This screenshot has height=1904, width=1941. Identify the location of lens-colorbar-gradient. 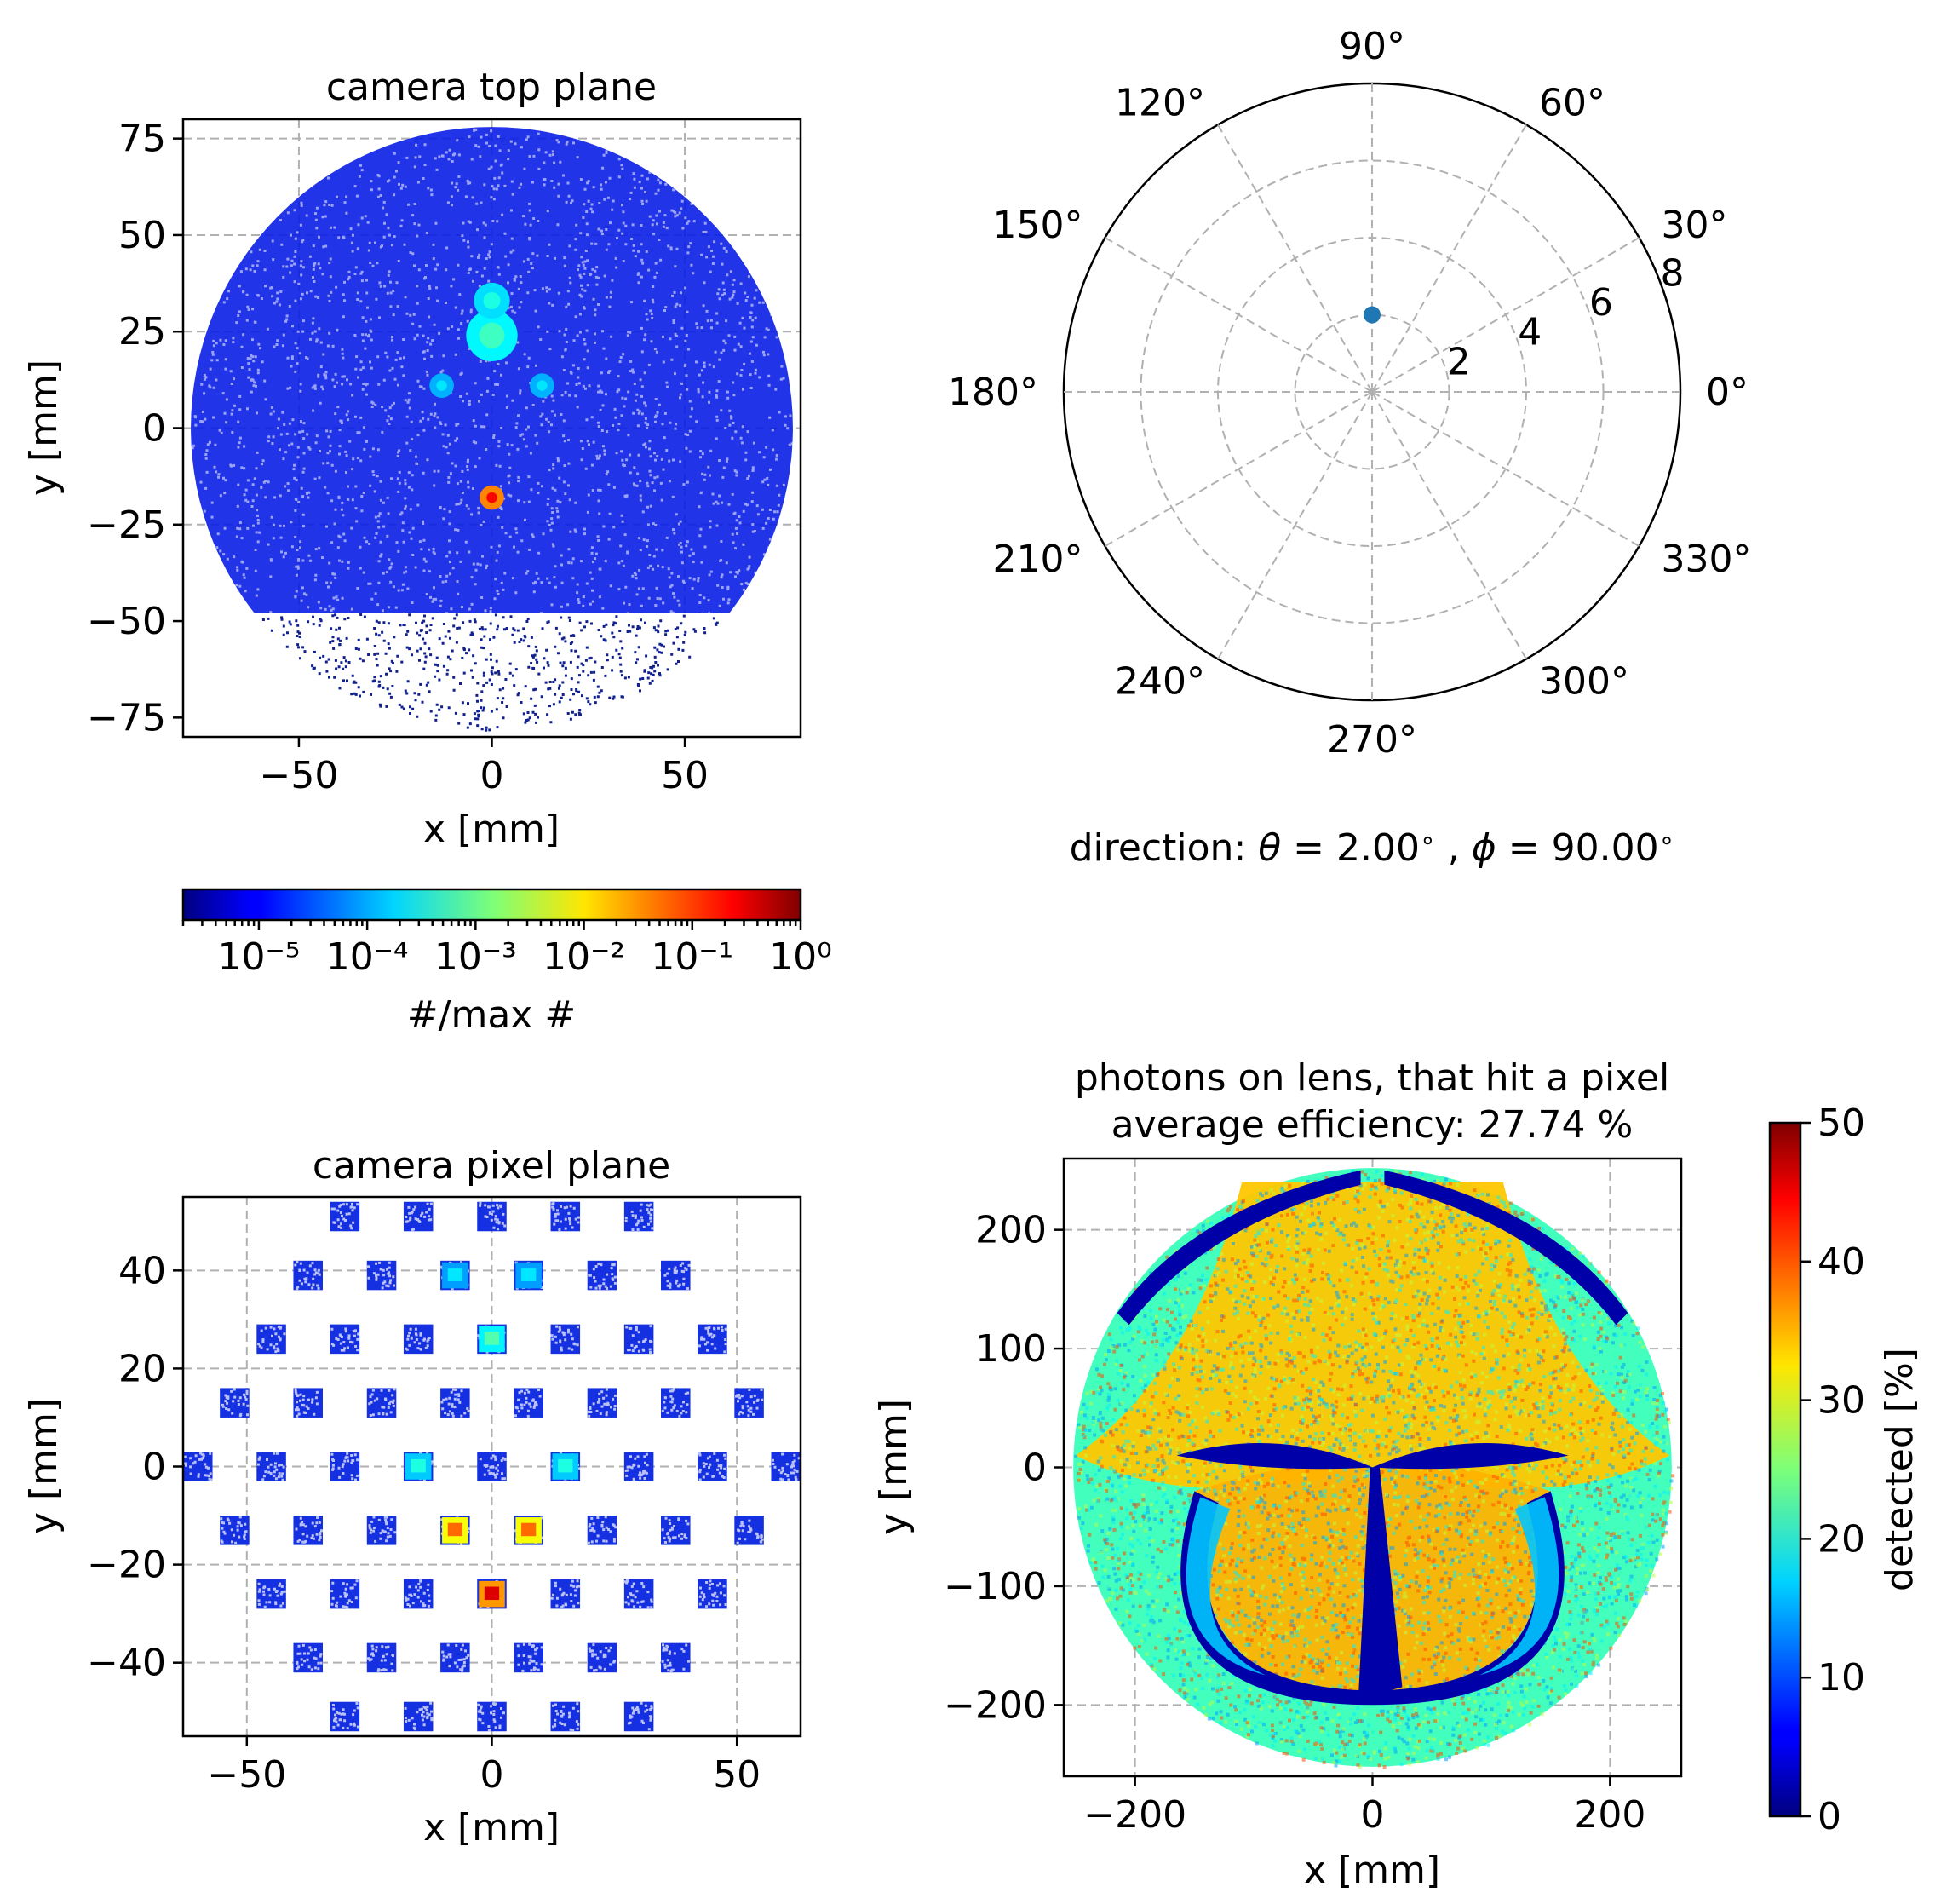
(1785, 1469).